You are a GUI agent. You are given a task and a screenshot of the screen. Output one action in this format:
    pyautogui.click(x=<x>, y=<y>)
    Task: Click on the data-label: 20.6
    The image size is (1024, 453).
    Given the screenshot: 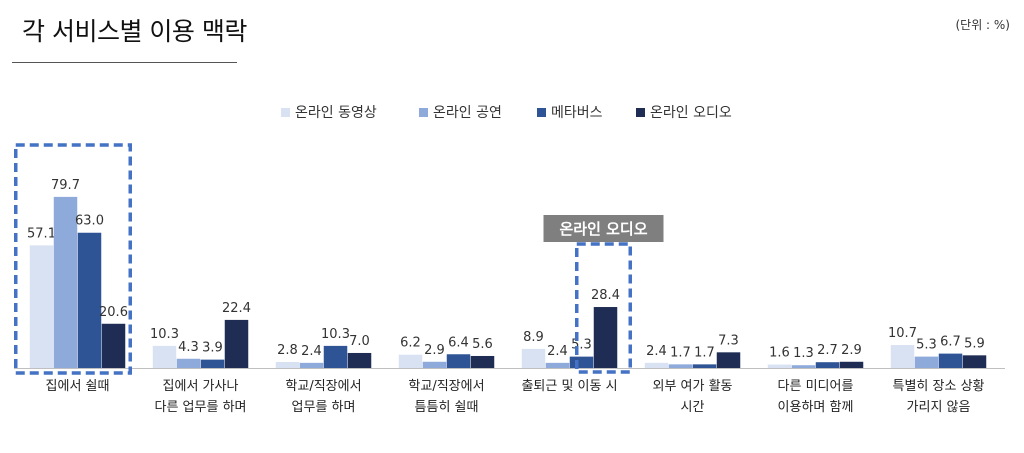 What is the action you would take?
    pyautogui.click(x=113, y=312)
    